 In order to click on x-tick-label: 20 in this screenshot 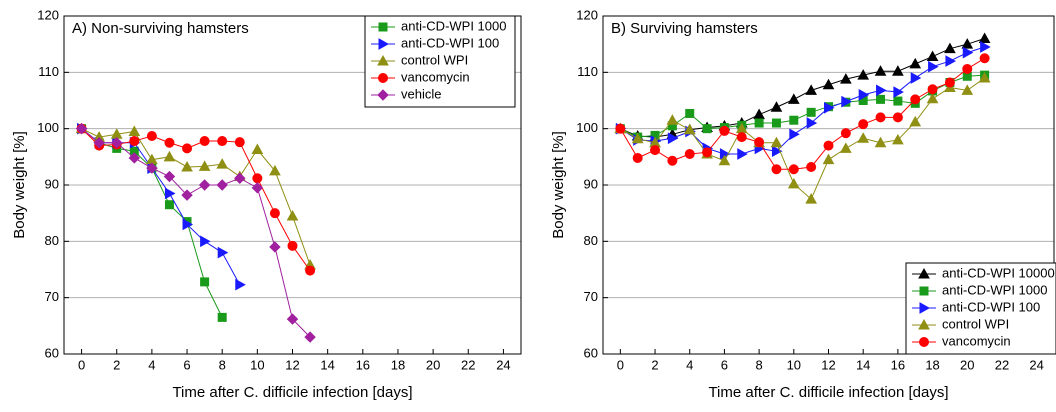, I will do `click(967, 364)`.